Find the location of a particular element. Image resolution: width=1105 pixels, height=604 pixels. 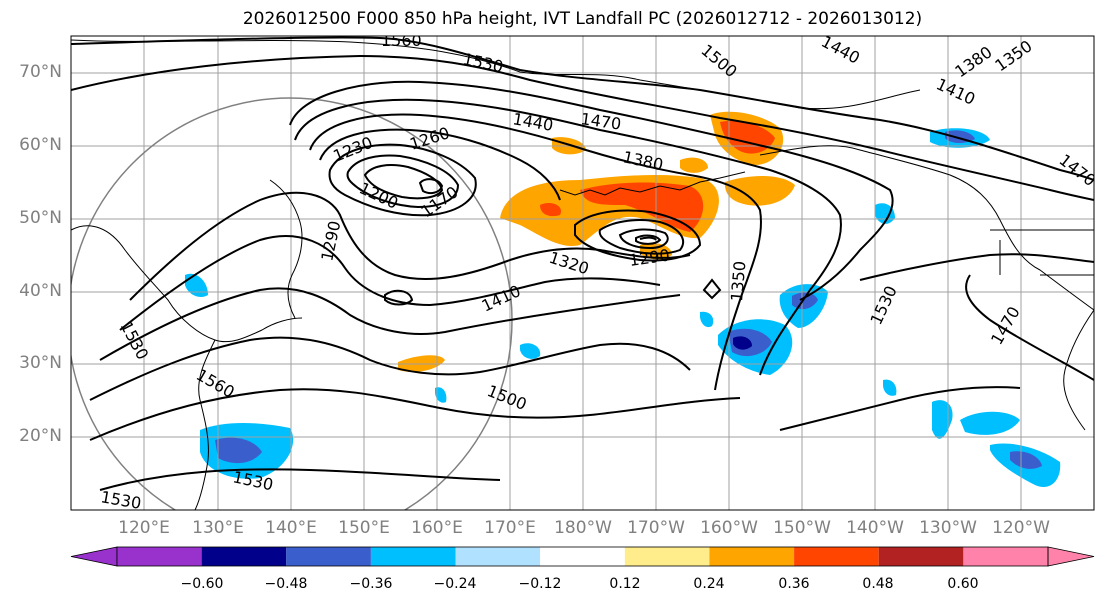

colorbar-tick: 0.36 is located at coordinates (794, 584).